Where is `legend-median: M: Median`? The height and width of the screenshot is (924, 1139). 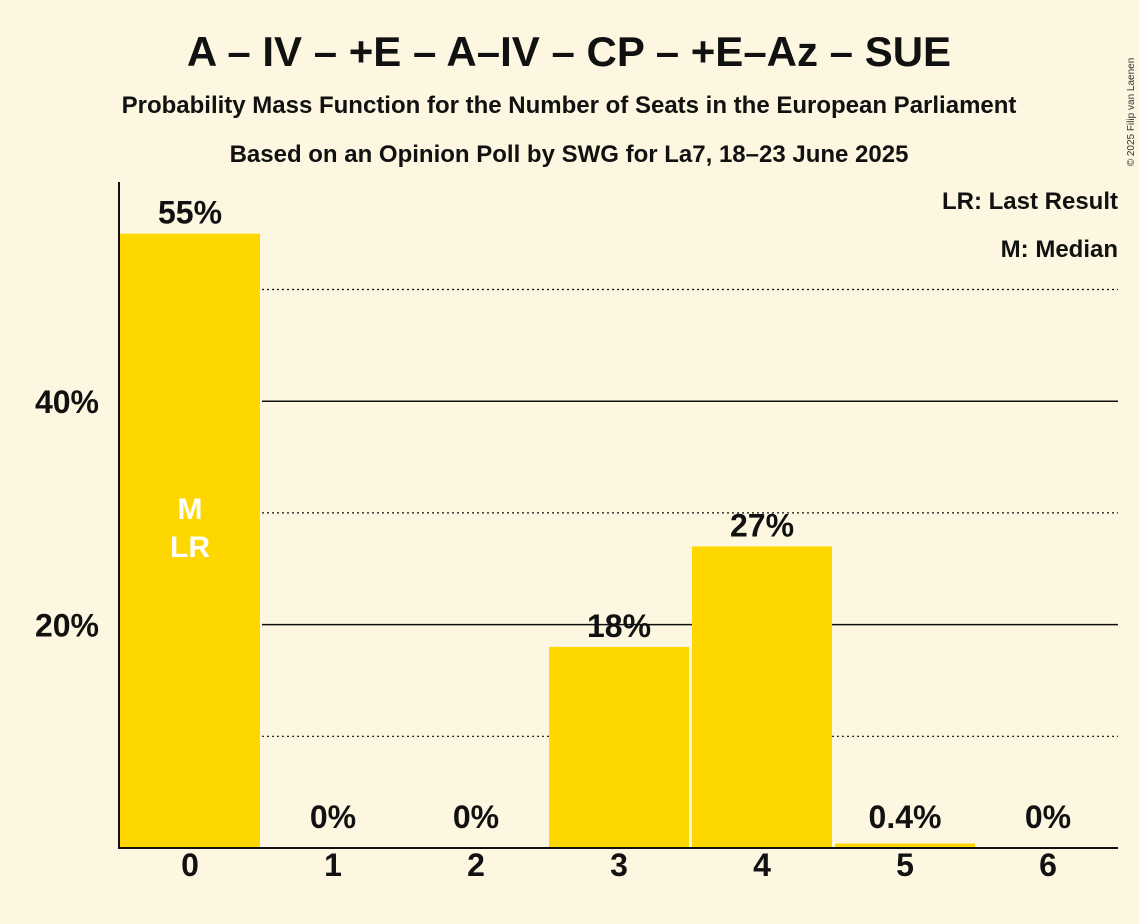 legend-median: M: Median is located at coordinates (1059, 249).